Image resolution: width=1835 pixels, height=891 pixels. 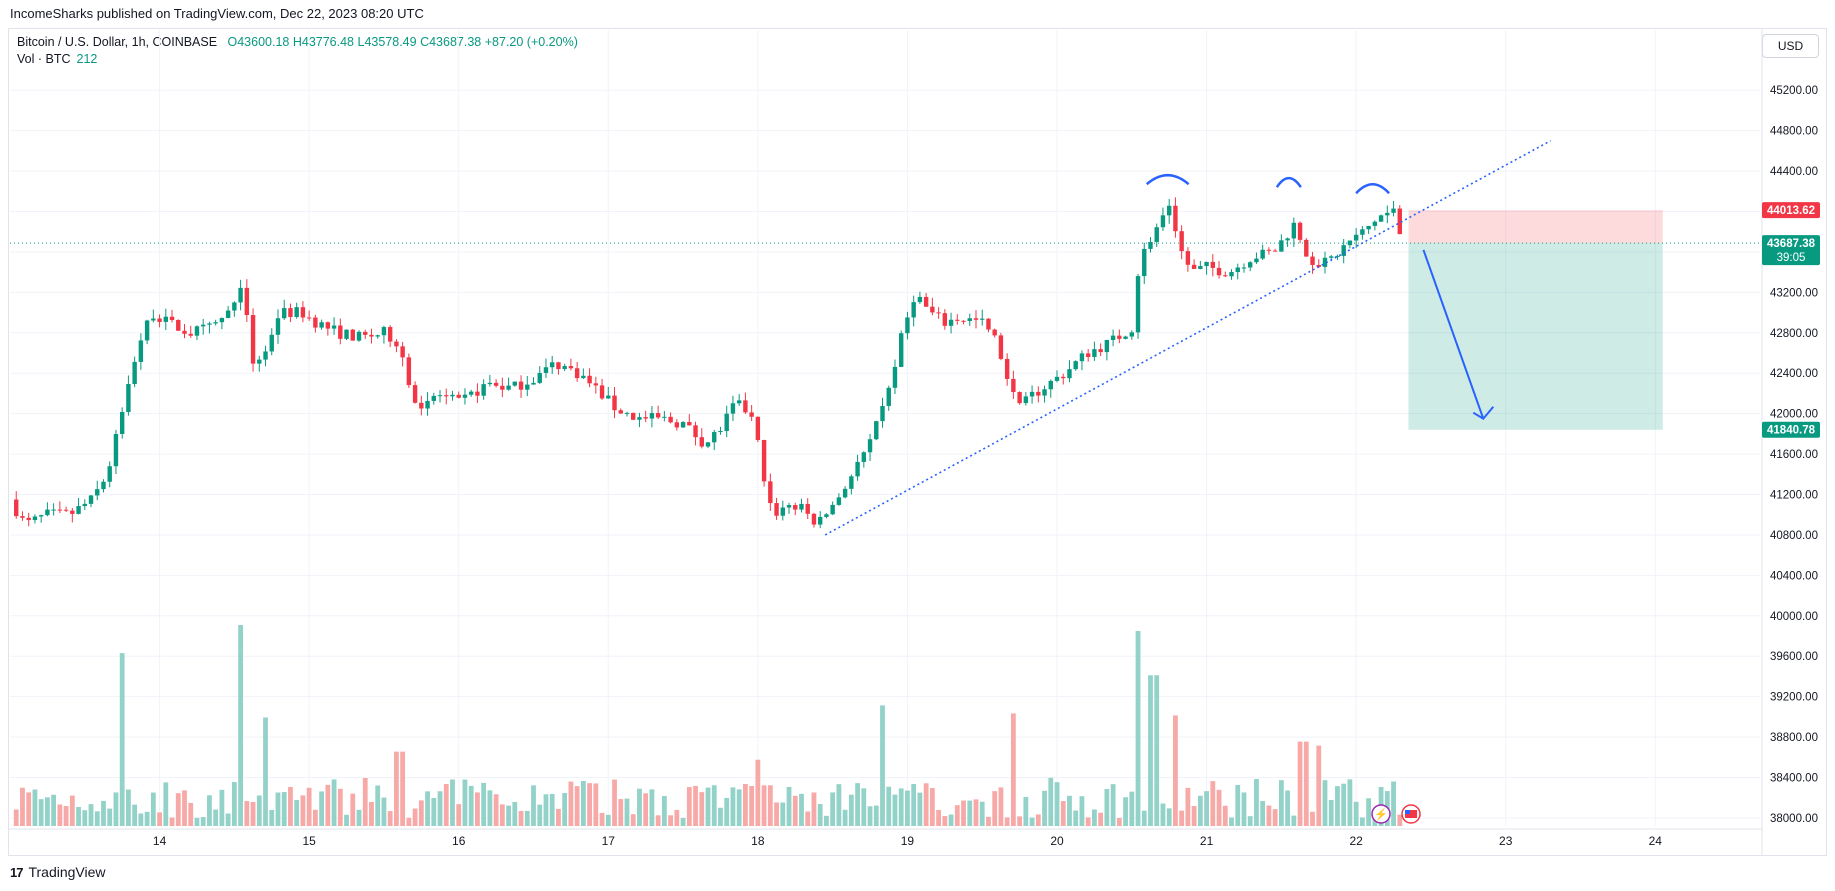 I want to click on low-value: L43578.49, so click(x=387, y=42).